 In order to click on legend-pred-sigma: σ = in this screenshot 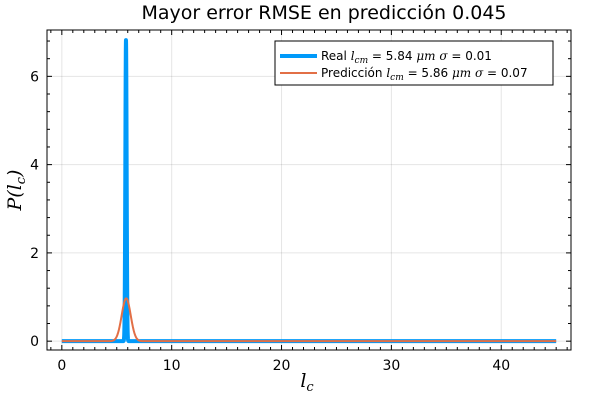, I will do `click(486, 73)`.